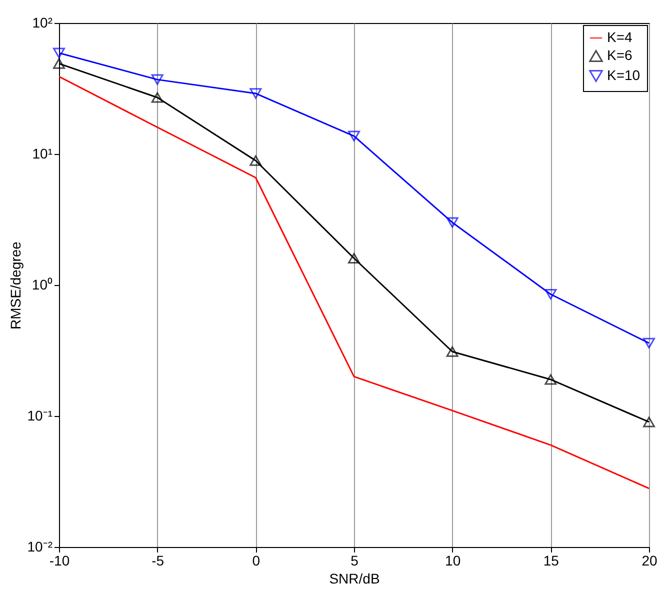  Describe the element at coordinates (42, 22) in the screenshot. I see `y-tick-label: 10²` at that location.